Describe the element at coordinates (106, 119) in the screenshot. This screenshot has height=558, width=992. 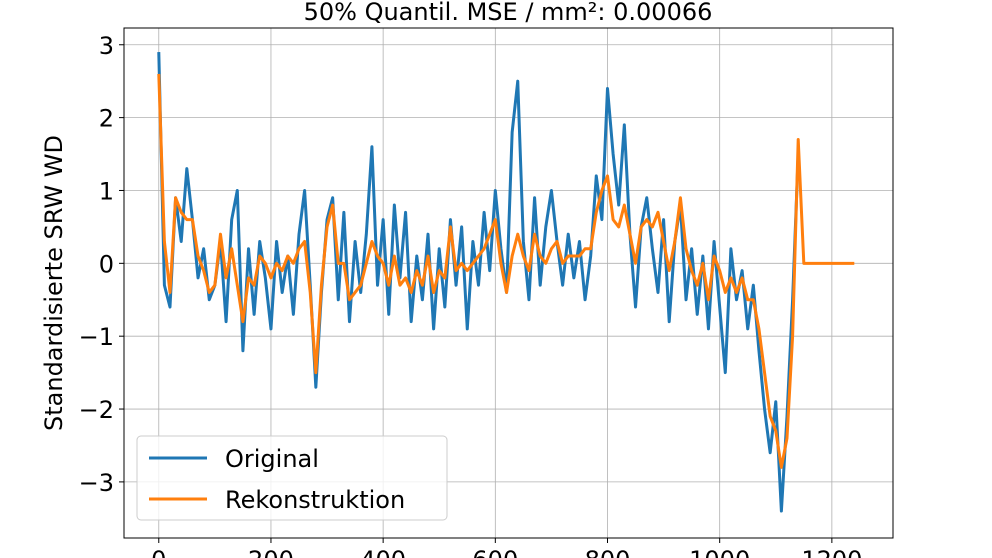
I see `y-tick-label: 2` at that location.